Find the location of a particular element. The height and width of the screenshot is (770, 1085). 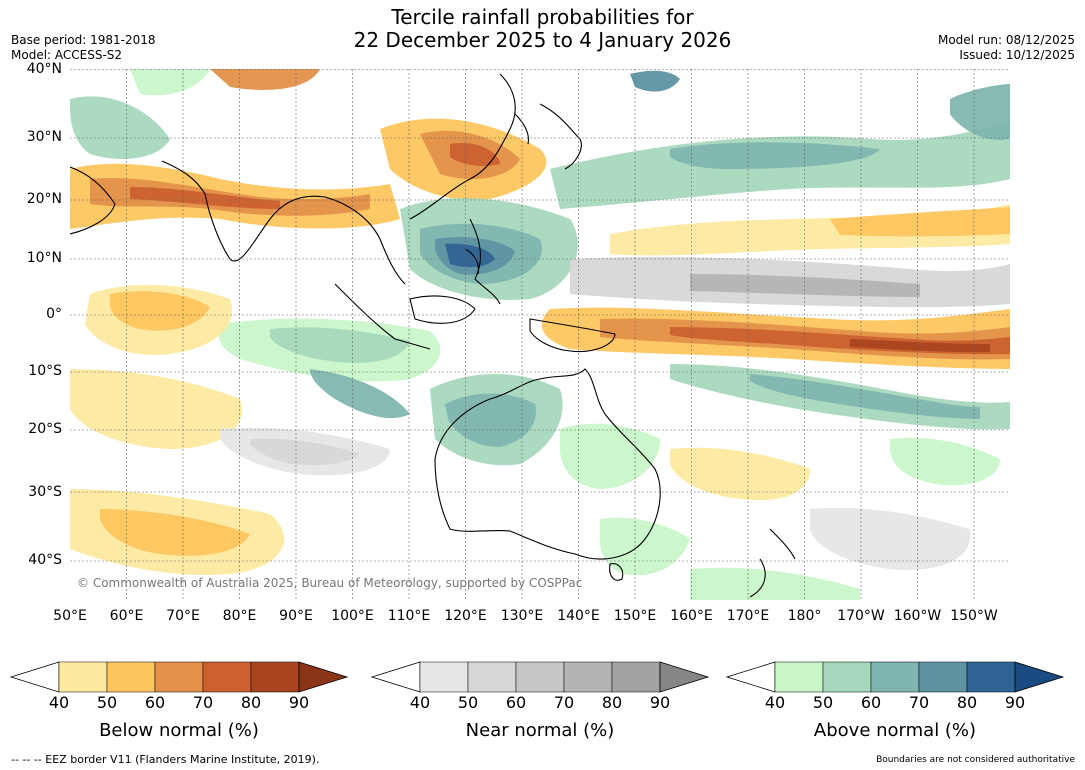

map-title-line2: 22 December 2025 to 4 January 2026 is located at coordinates (542, 40).